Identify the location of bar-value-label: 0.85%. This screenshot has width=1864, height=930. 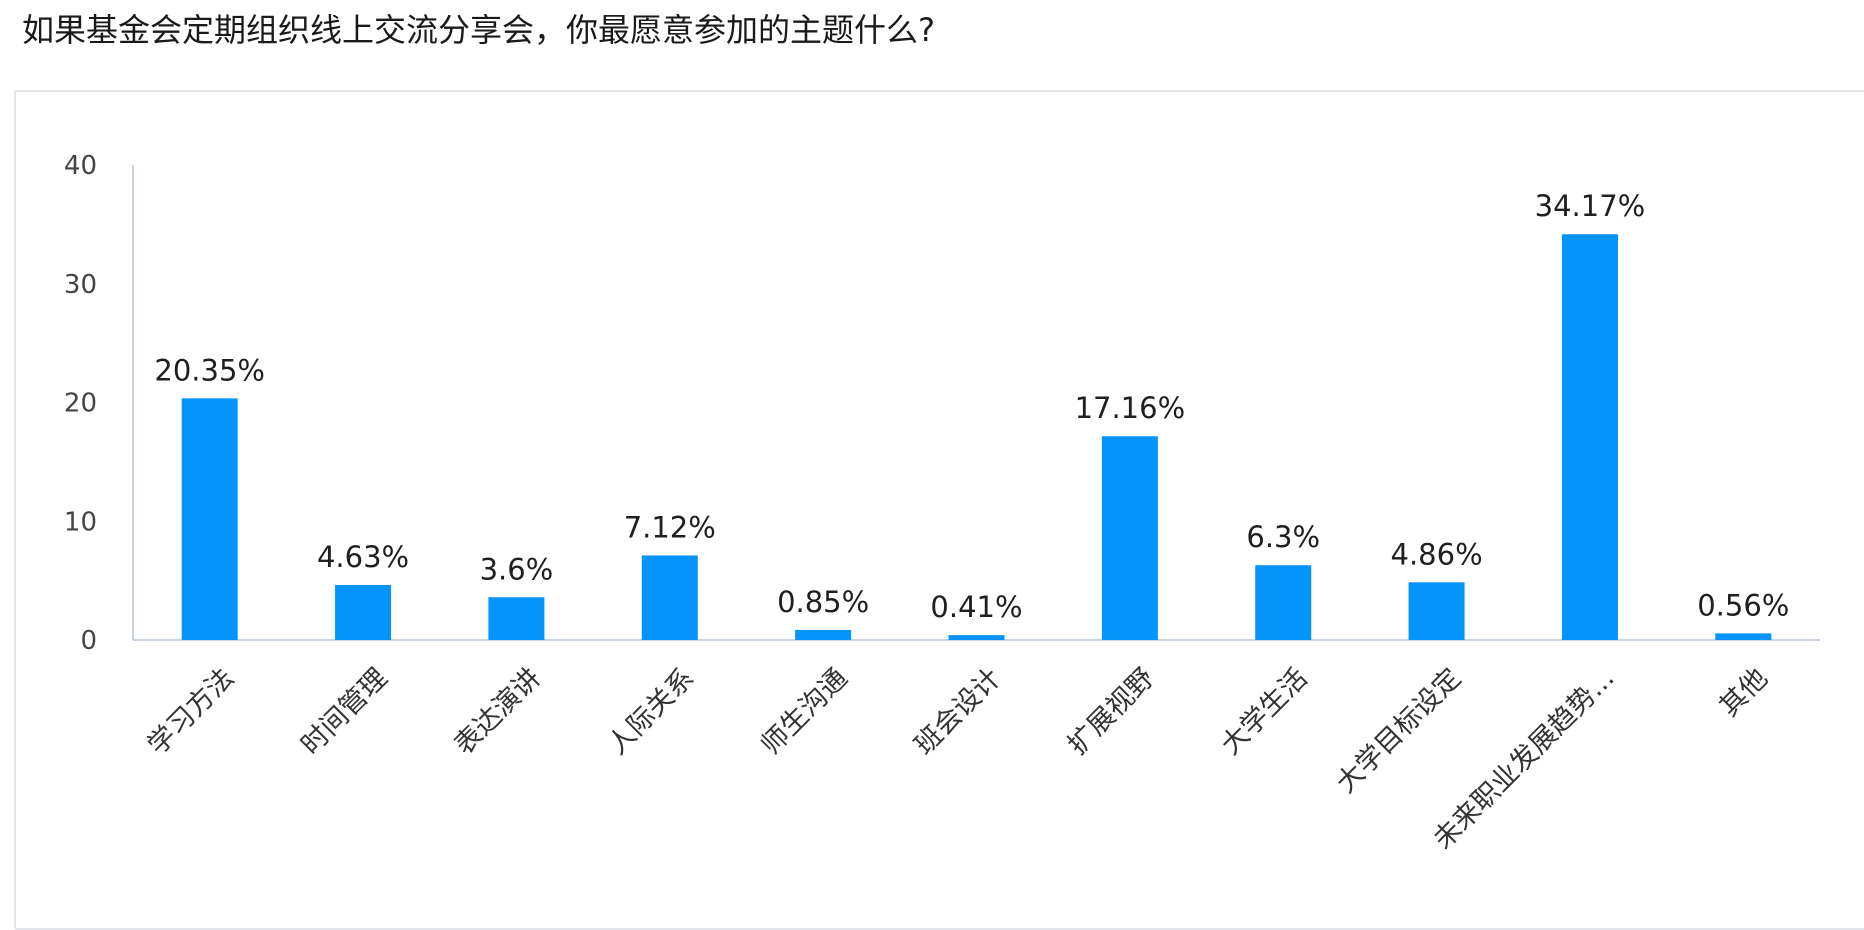
(823, 602).